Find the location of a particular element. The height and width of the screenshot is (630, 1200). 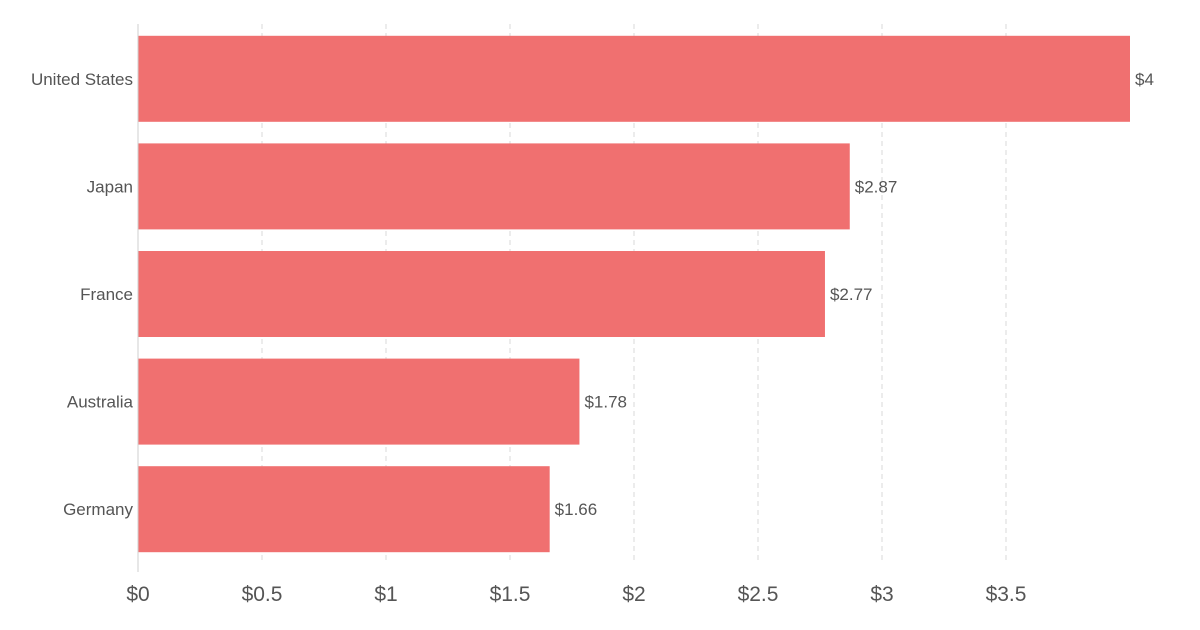

value-label: $2.87 is located at coordinates (876, 186).